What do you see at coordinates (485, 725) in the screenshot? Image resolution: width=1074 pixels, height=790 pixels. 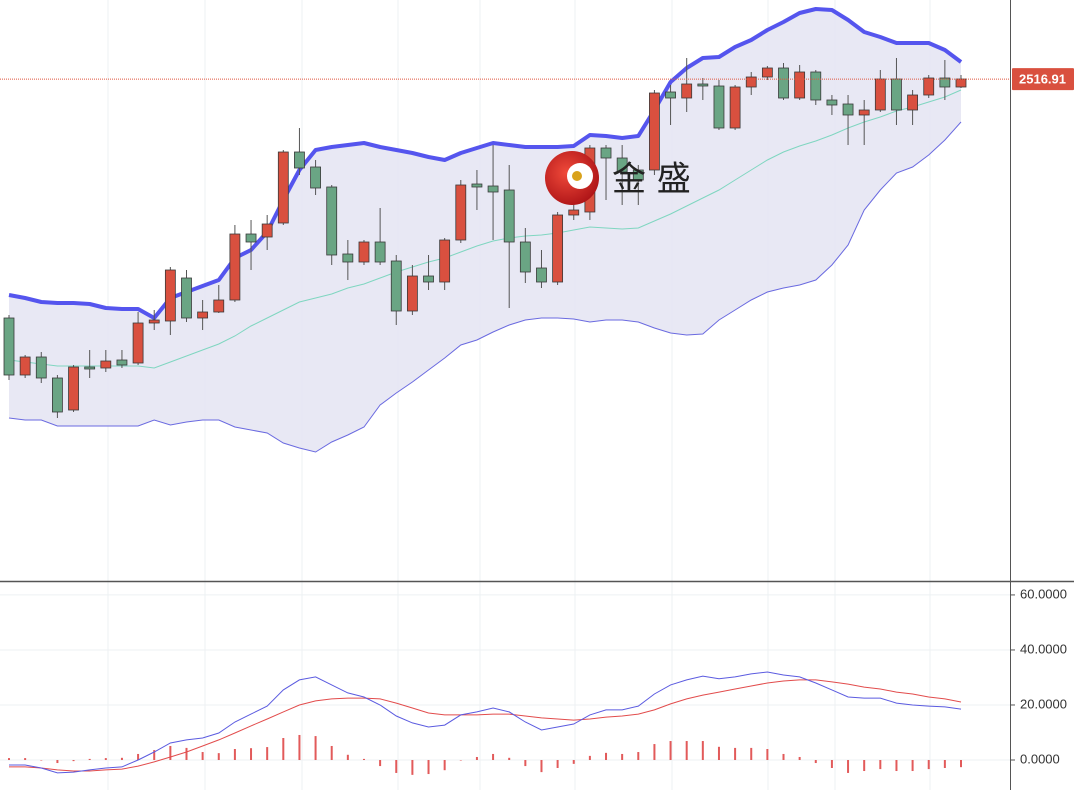 I see `signal-line` at bounding box center [485, 725].